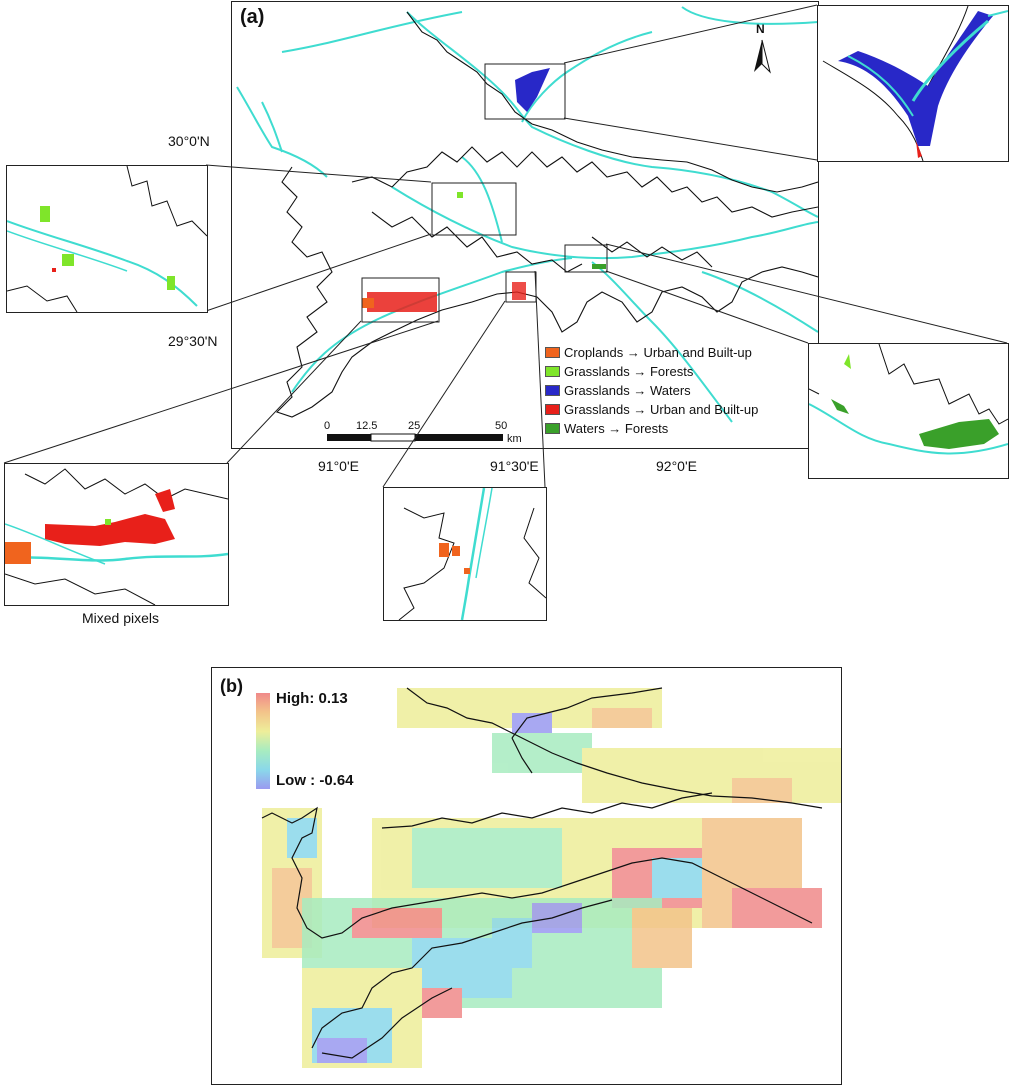  Describe the element at coordinates (586, 258) in the screenshot. I see `inset-box-east` at that location.